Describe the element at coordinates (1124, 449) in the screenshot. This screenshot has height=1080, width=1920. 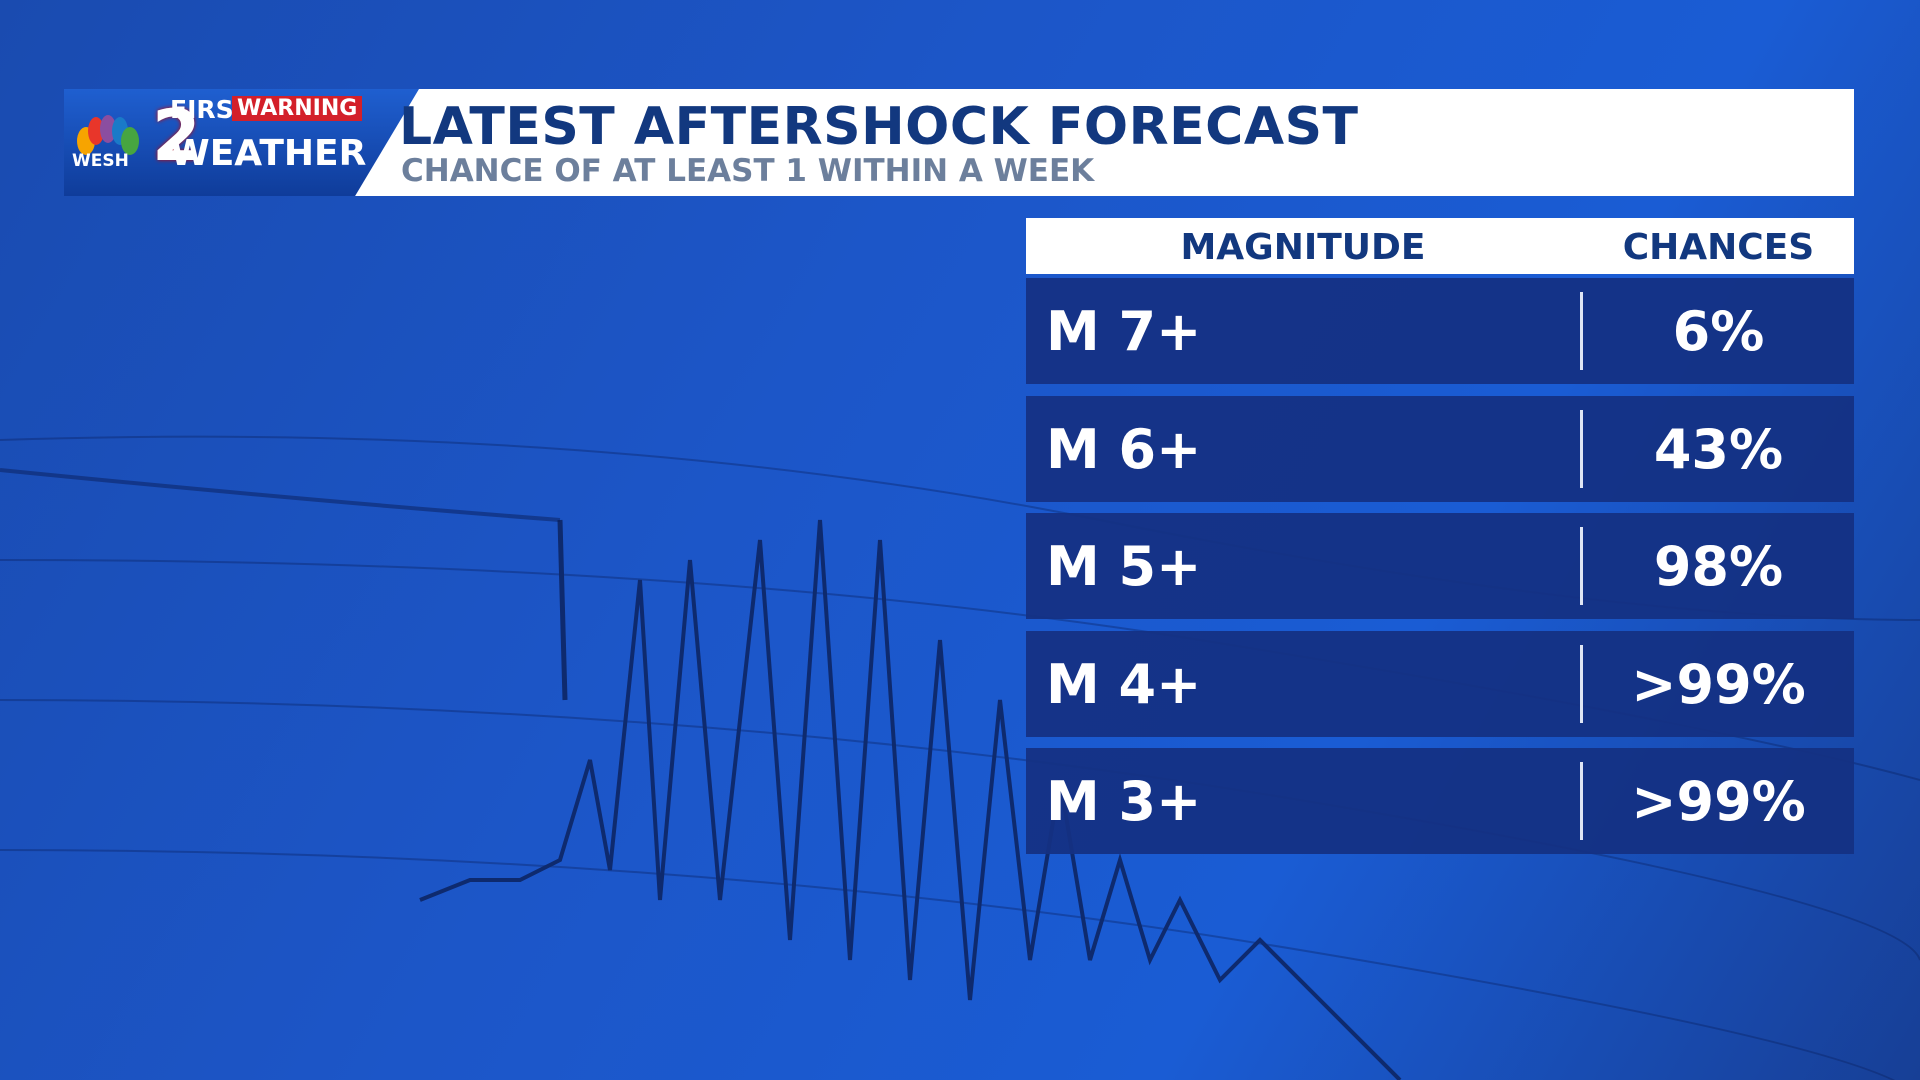
I see `magnitude: M 6+` at that location.